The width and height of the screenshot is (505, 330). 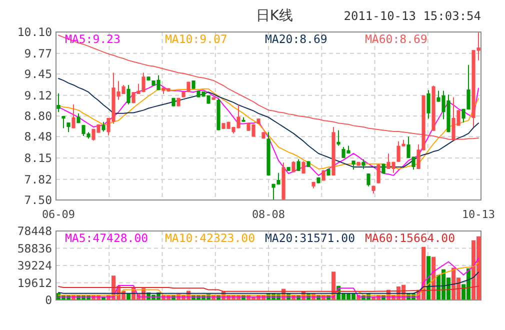 I want to click on text: MA5:9.23, so click(x=92, y=39).